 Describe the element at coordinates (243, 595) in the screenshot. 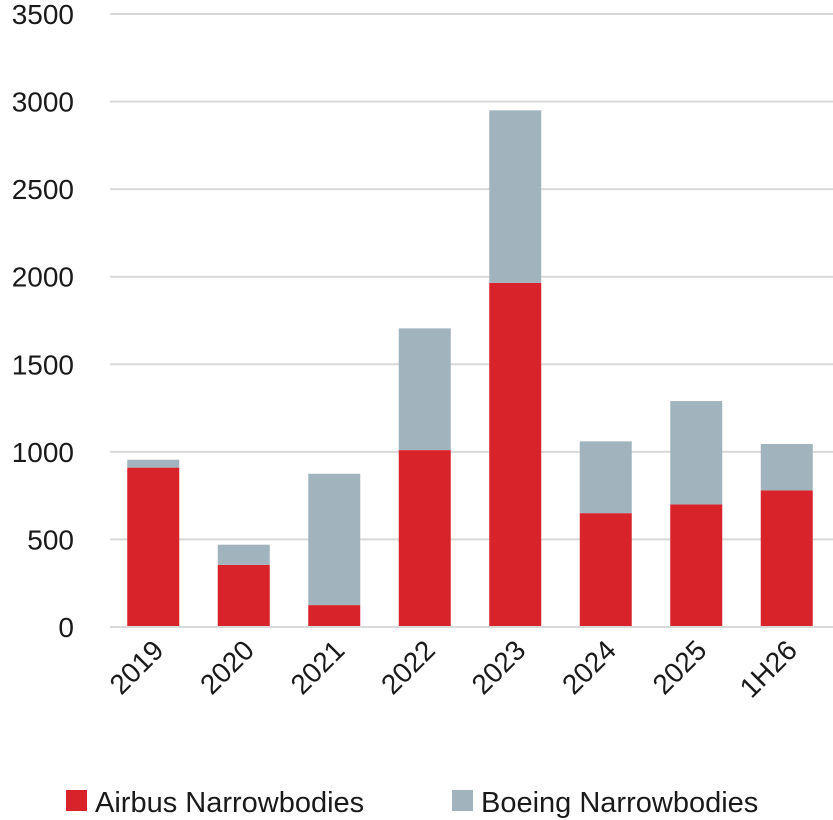

I see `bar-2020-airbus` at that location.